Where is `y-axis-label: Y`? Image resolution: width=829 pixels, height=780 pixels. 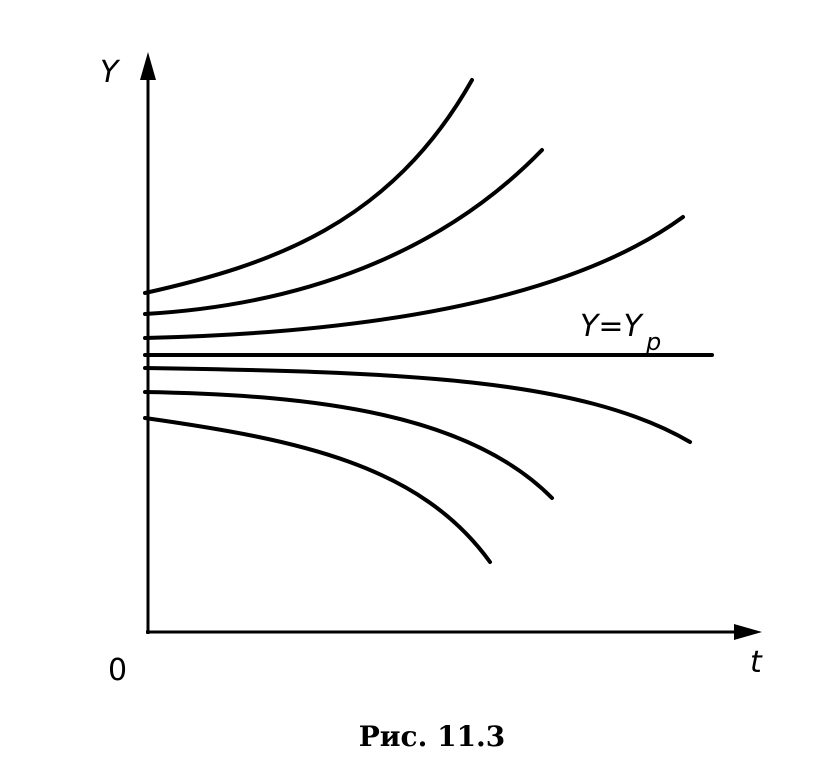 y-axis-label: Y is located at coordinates (110, 72).